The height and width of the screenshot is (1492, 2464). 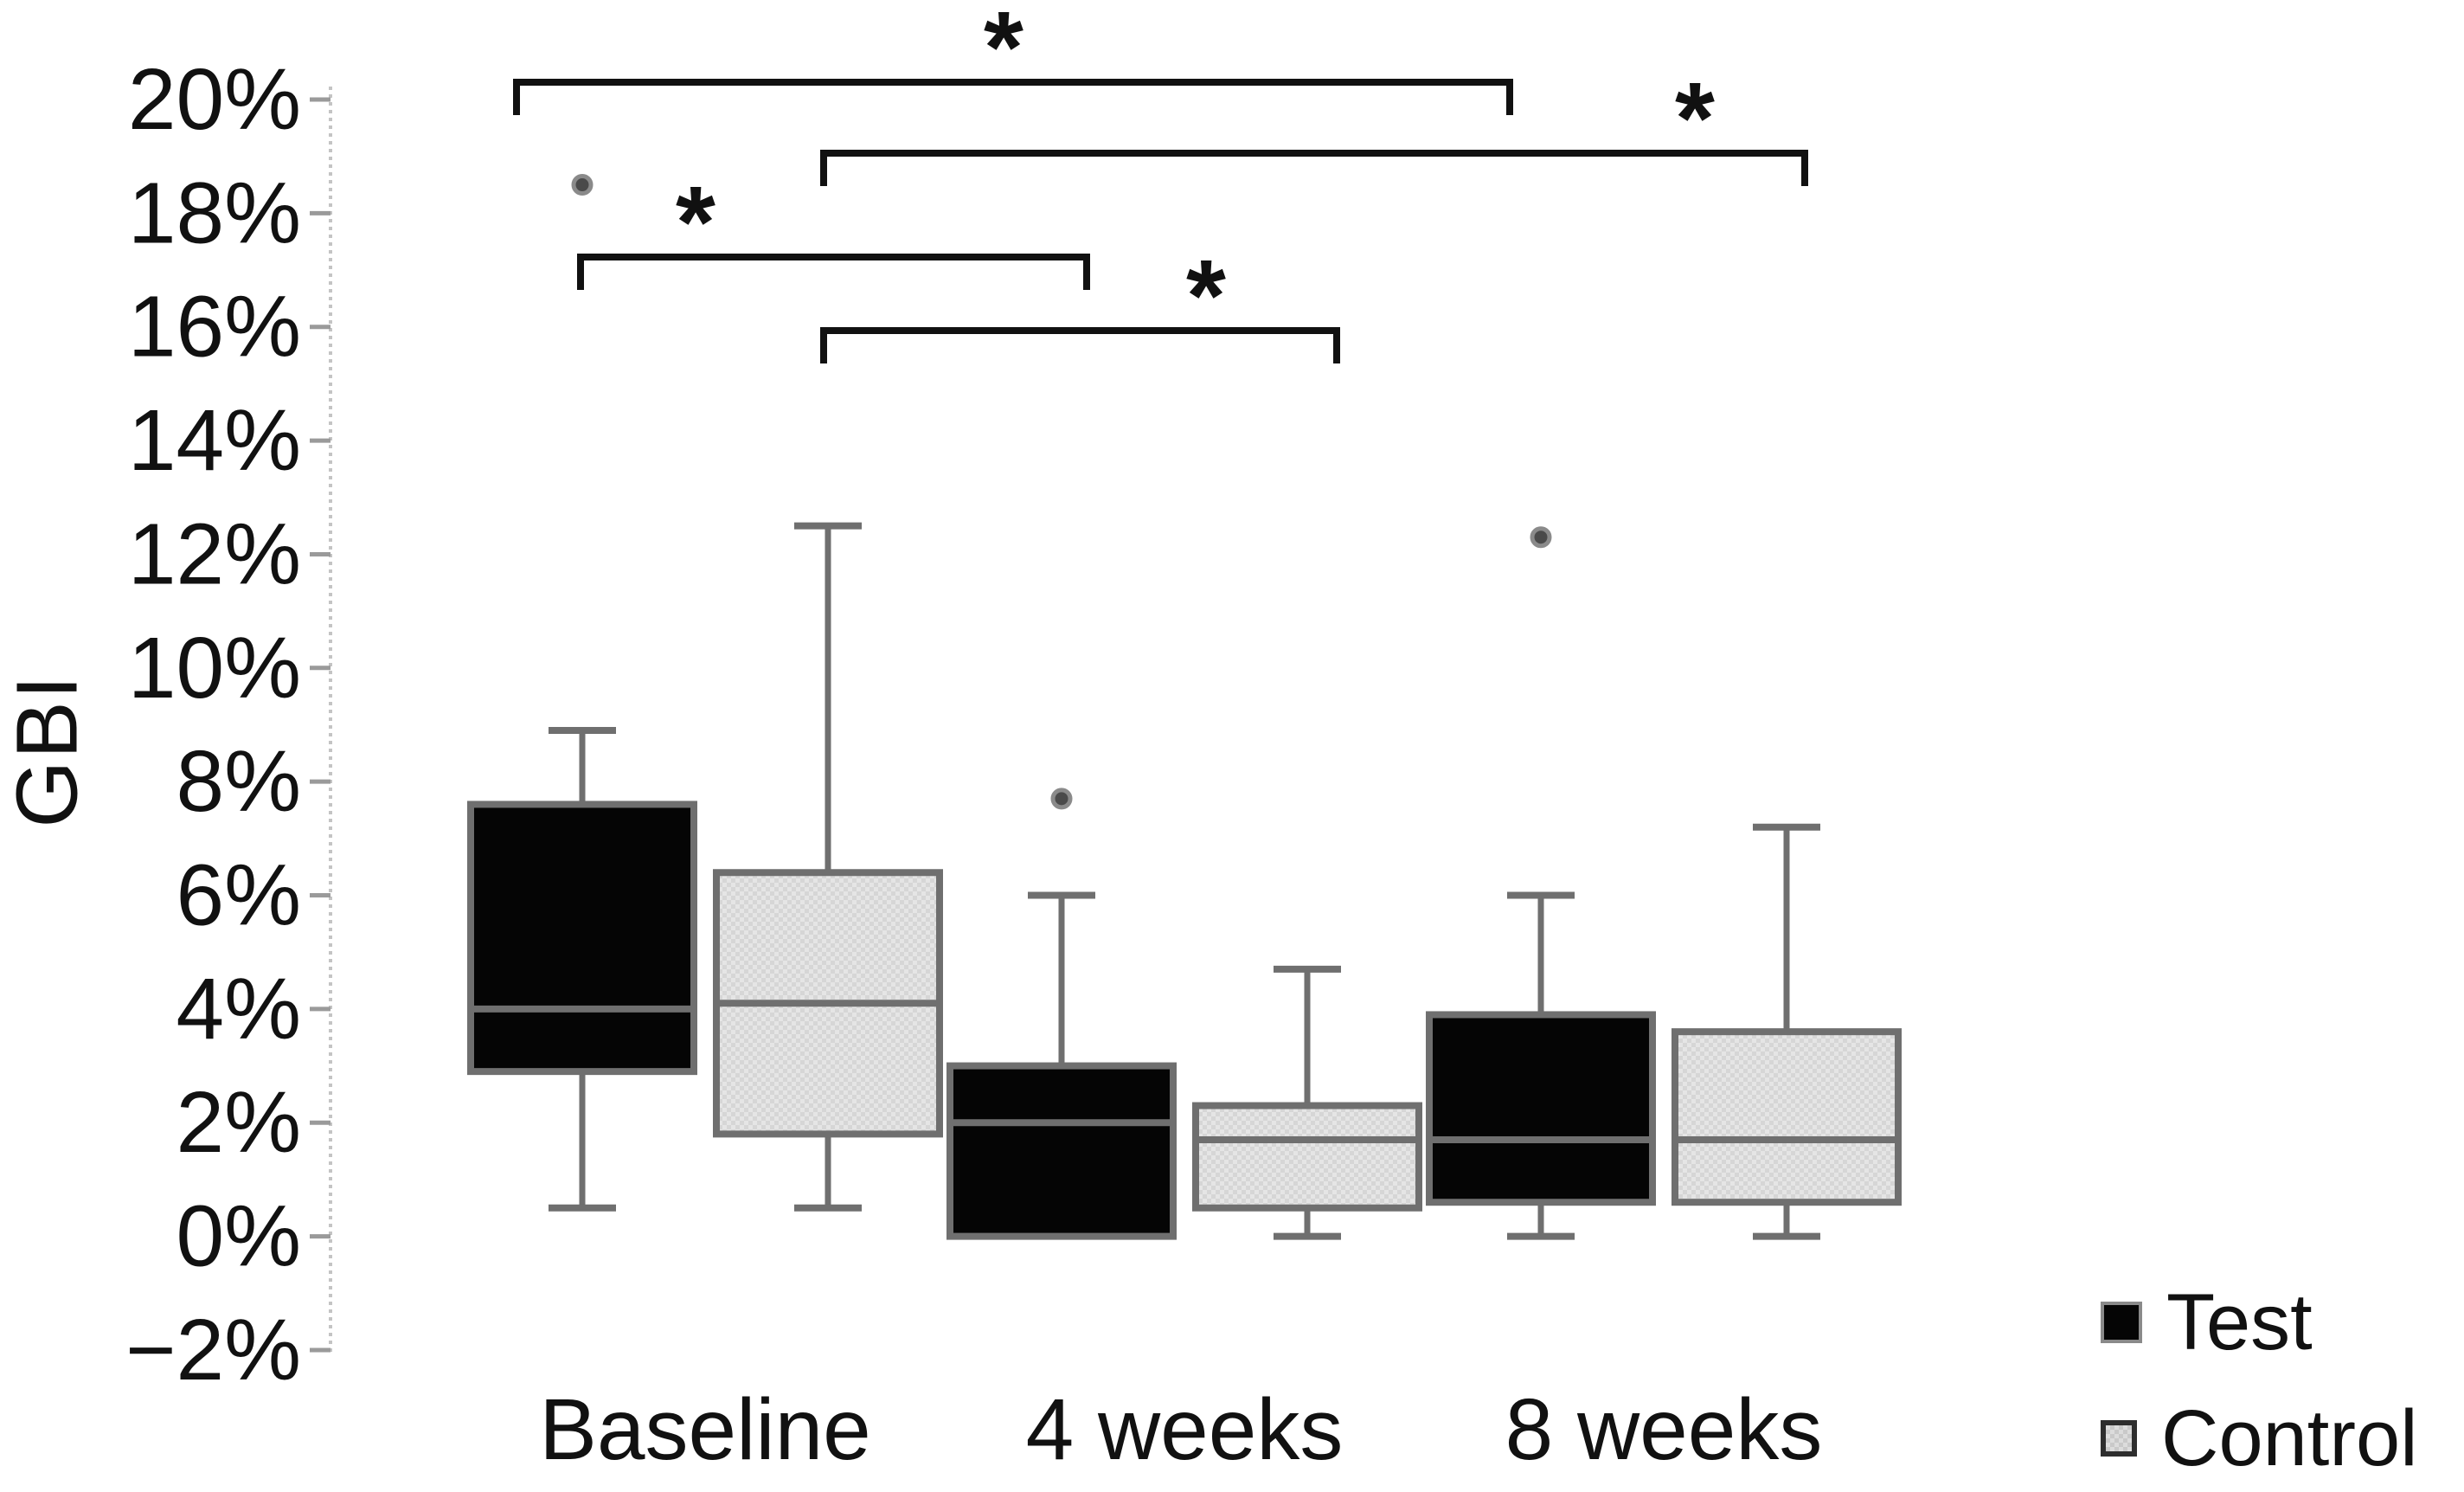 I want to click on y-tick-label: 12%, so click(x=215, y=553).